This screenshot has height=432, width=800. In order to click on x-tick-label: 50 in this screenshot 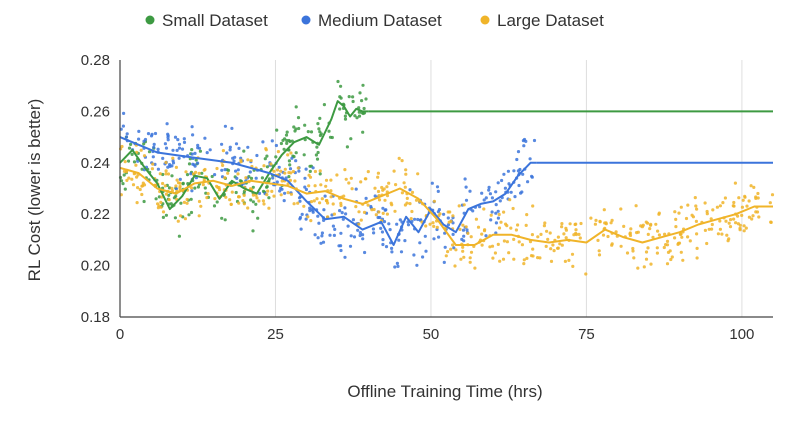, I will do `click(431, 334)`.